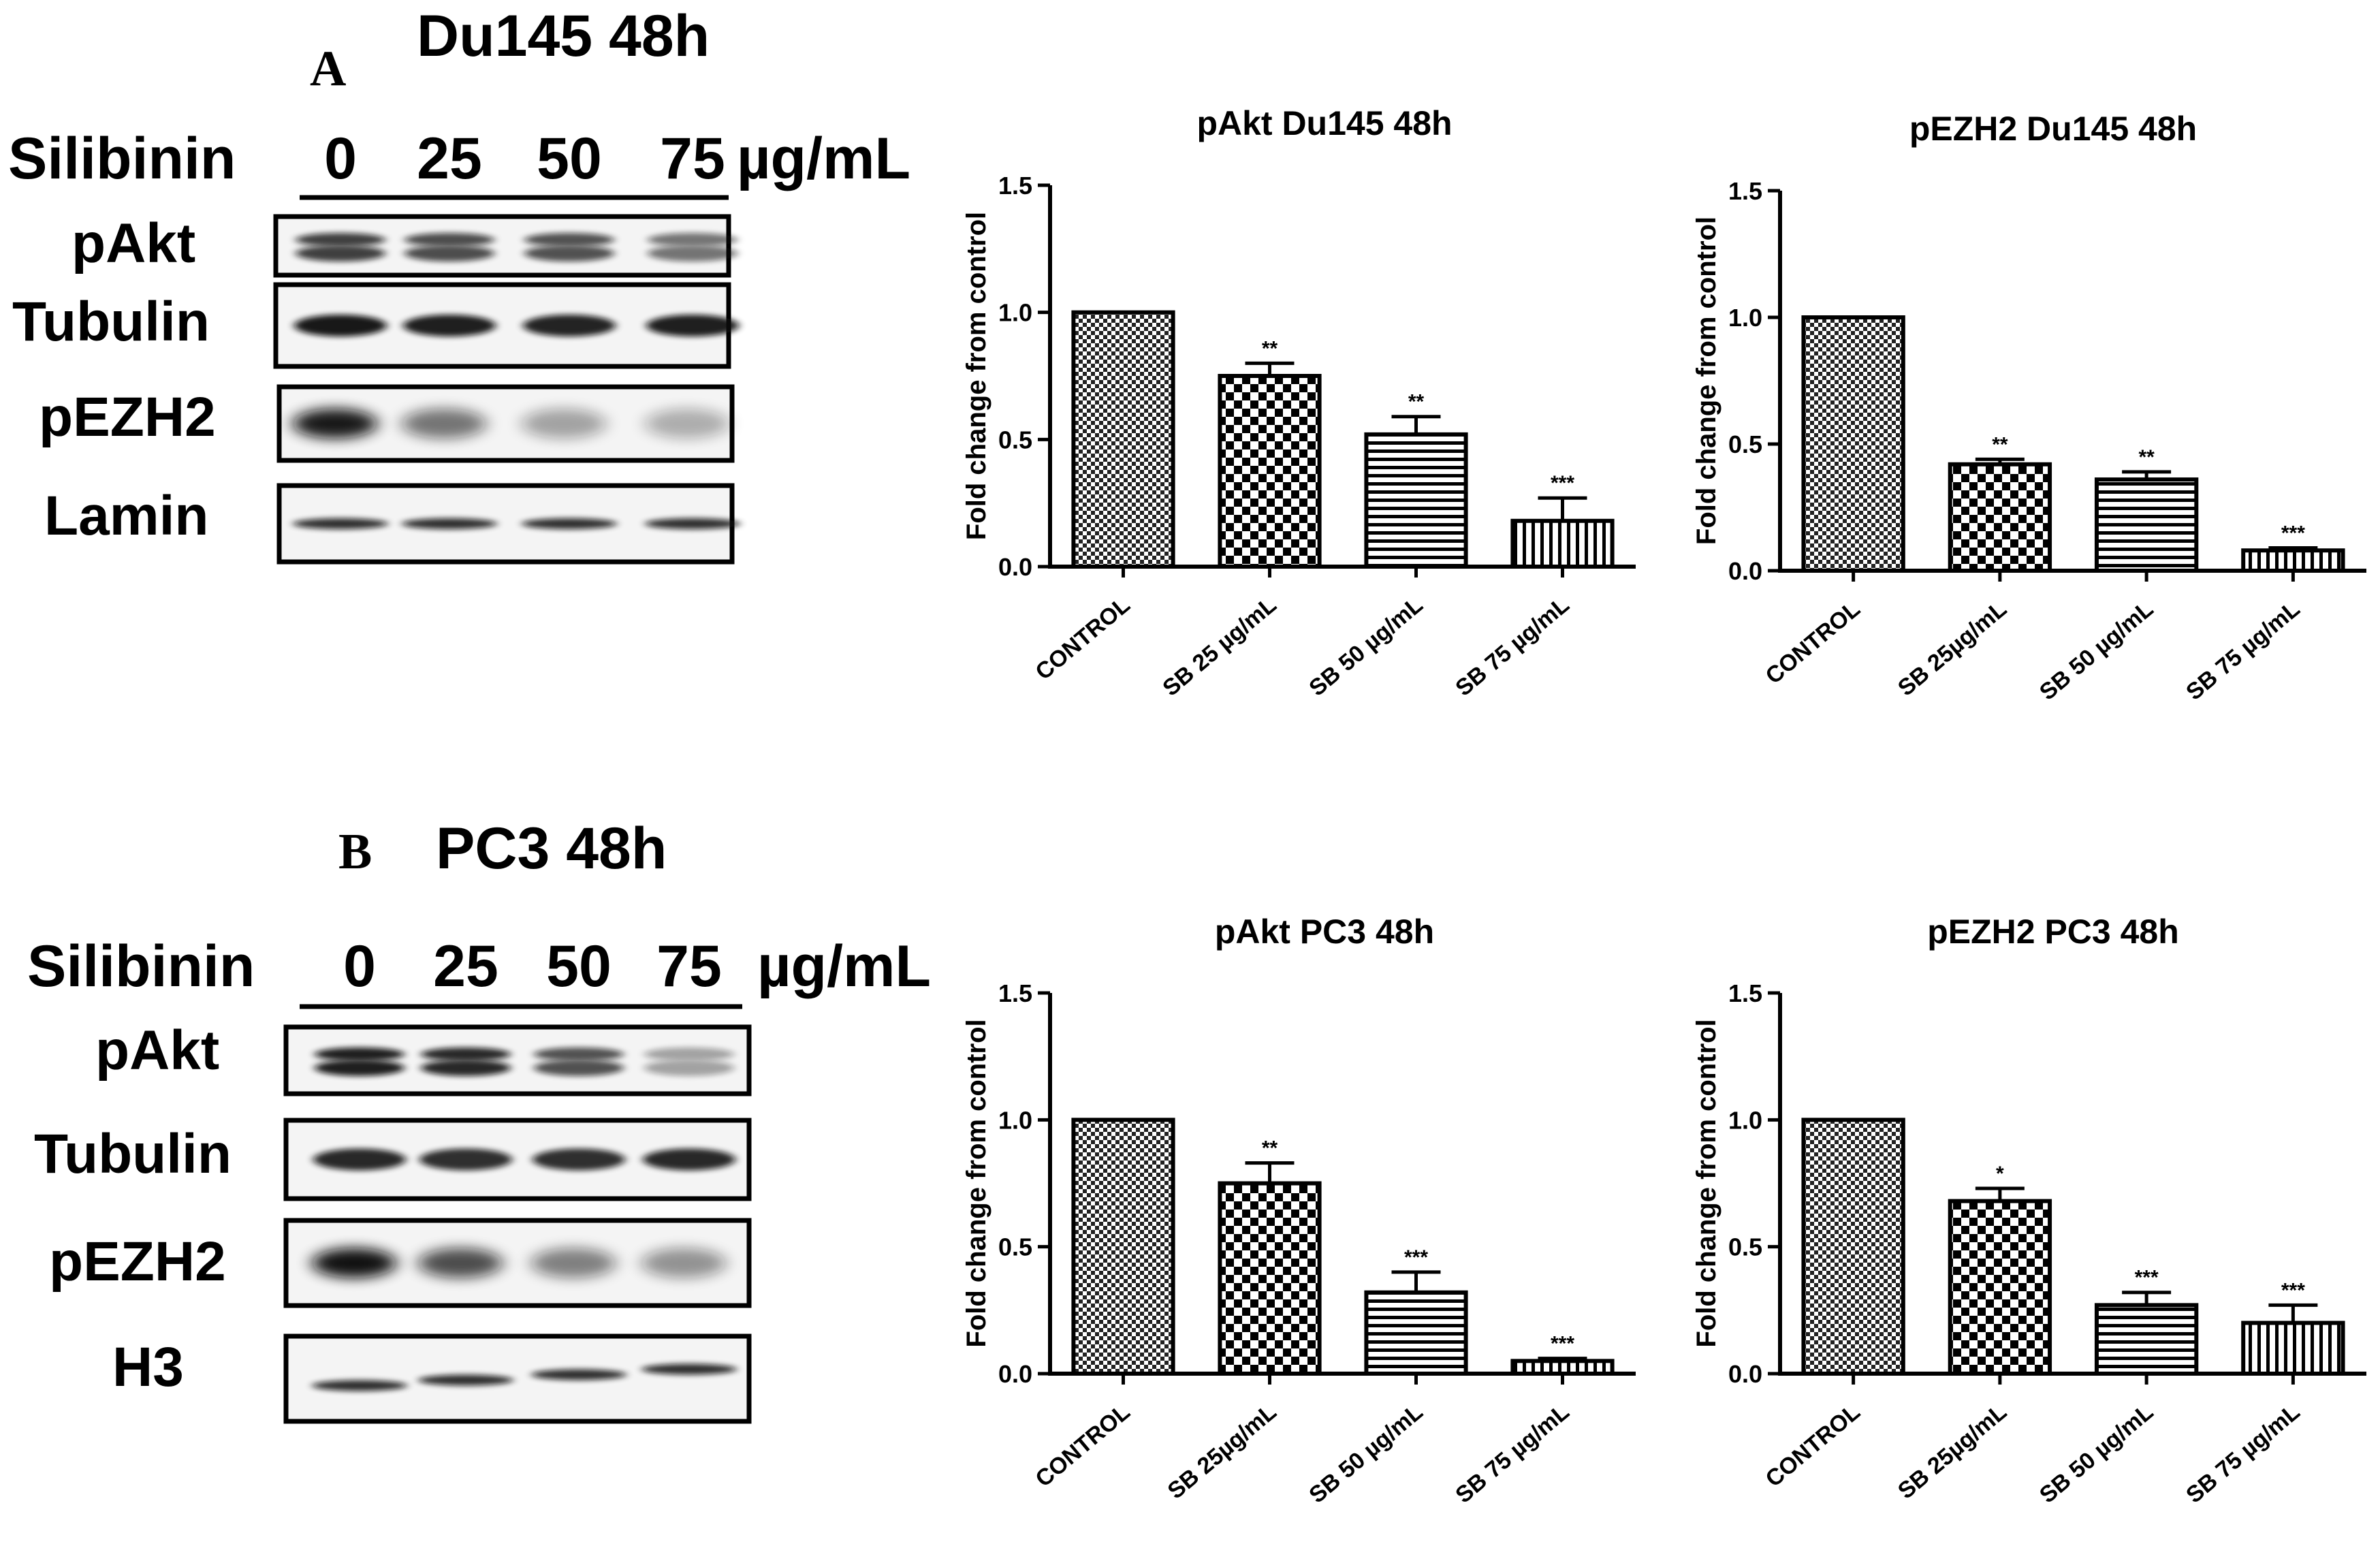 The height and width of the screenshot is (1548, 2380). Describe the element at coordinates (692, 158) in the screenshot. I see `dose-75-a: 75` at that location.